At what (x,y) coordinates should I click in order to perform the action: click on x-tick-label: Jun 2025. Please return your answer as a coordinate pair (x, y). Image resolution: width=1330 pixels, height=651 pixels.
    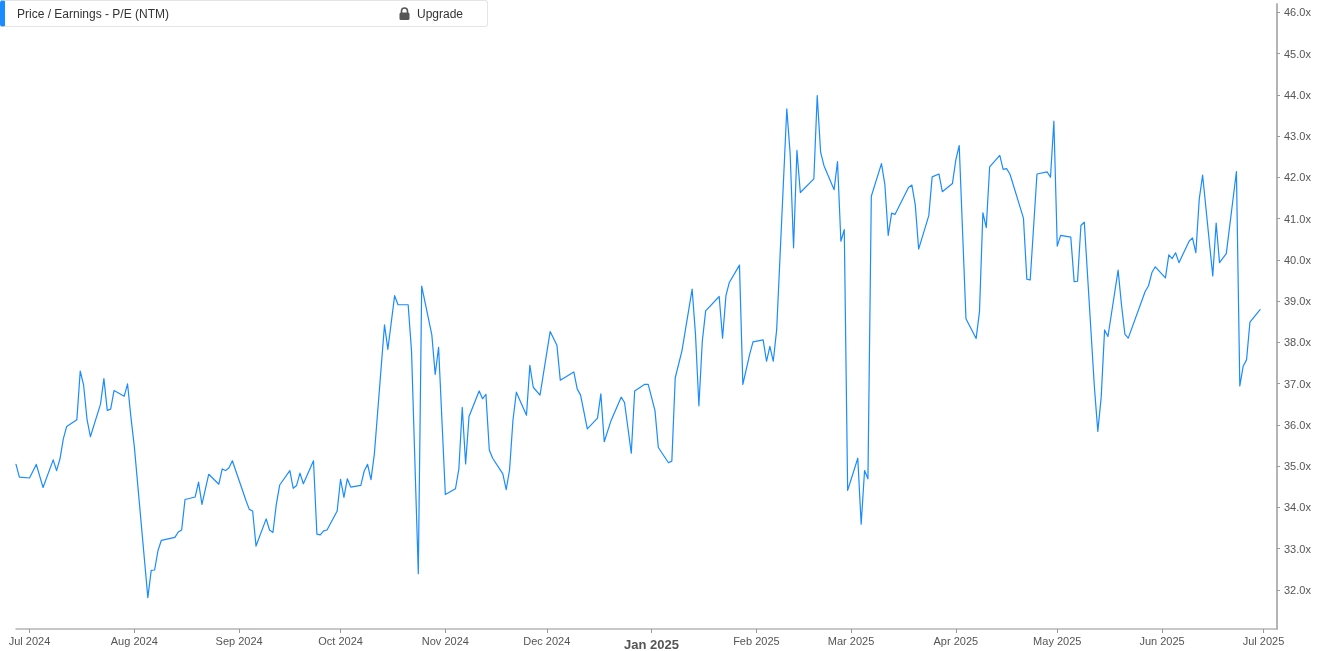
    Looking at the image, I should click on (1162, 640).